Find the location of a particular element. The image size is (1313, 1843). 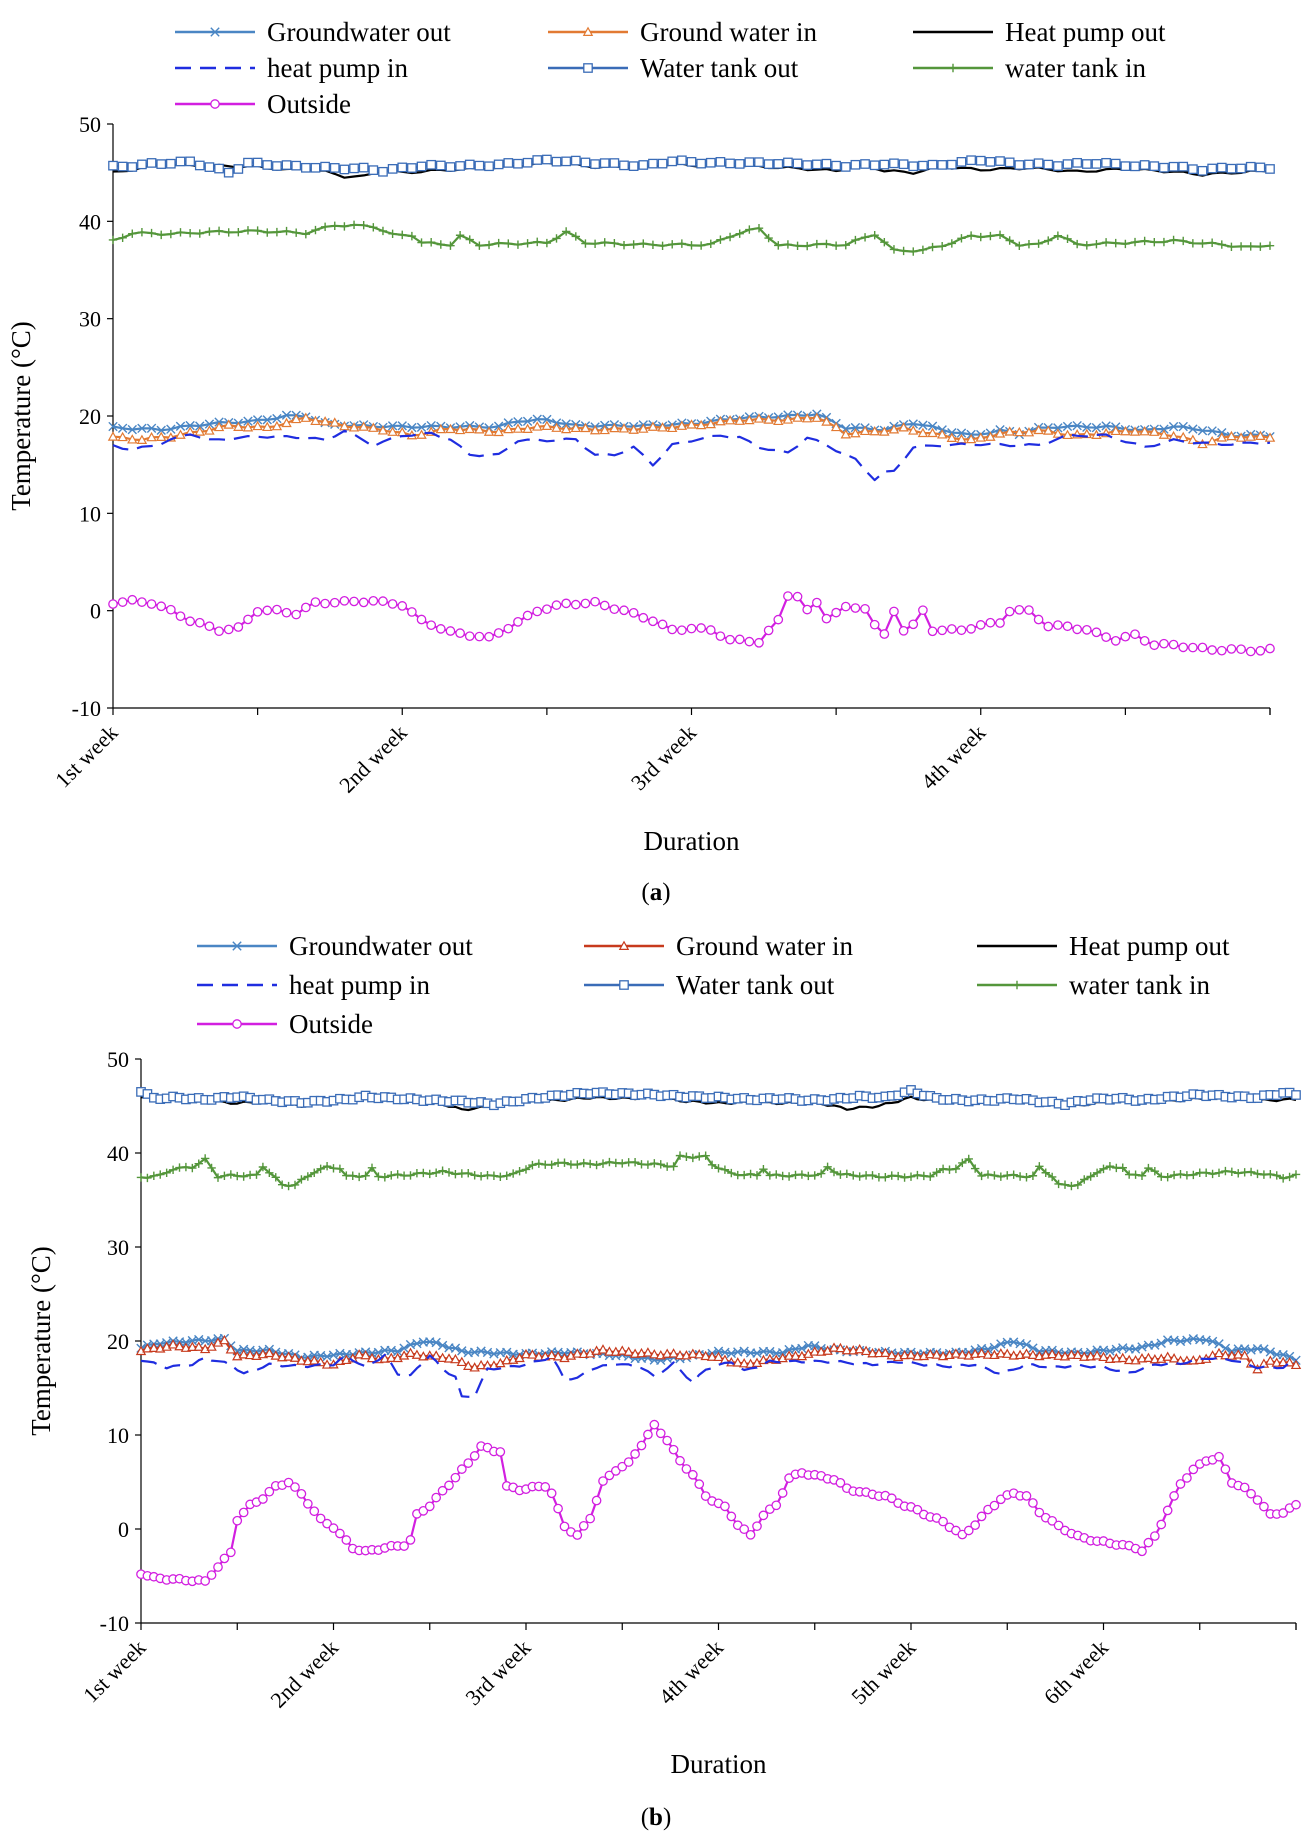

series-outside is located at coordinates (691, 624).